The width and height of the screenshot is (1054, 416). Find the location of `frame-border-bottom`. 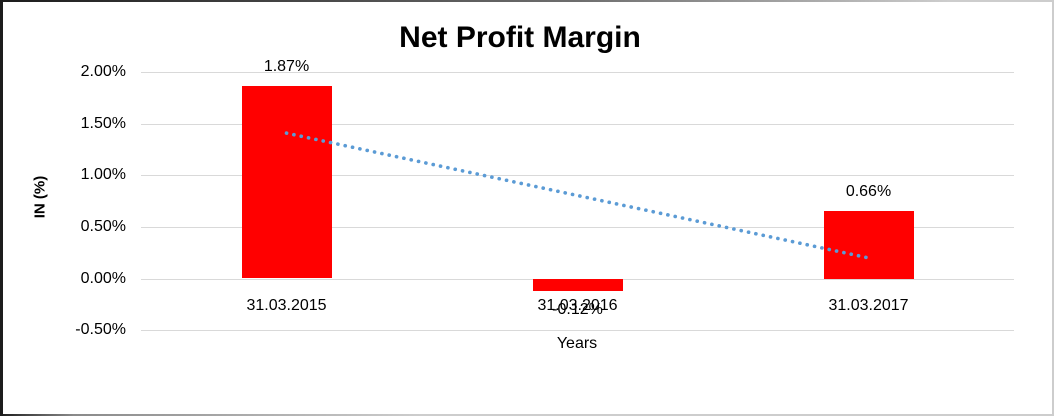

frame-border-bottom is located at coordinates (527, 415).